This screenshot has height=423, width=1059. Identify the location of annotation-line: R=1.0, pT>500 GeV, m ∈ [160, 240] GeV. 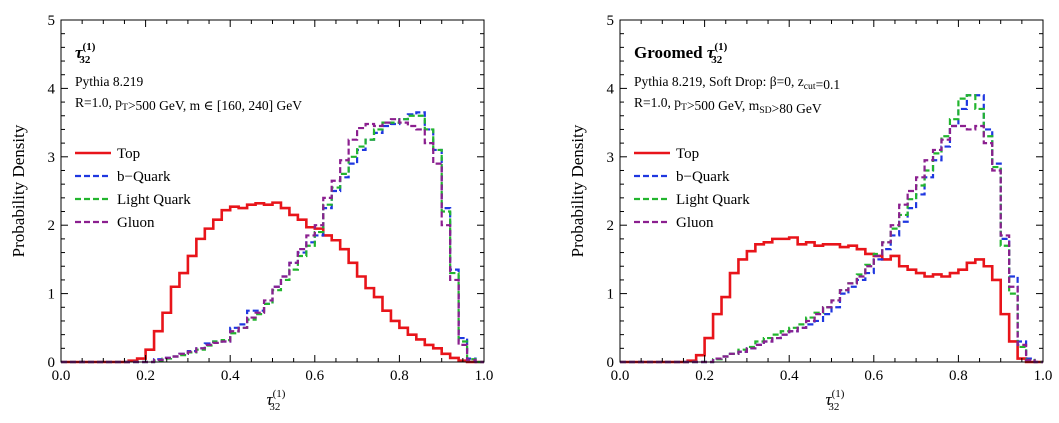
(188, 104).